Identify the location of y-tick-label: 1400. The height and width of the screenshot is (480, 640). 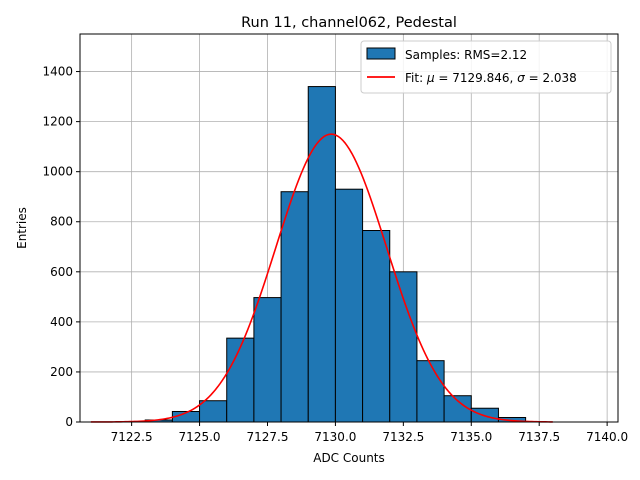
(57, 72).